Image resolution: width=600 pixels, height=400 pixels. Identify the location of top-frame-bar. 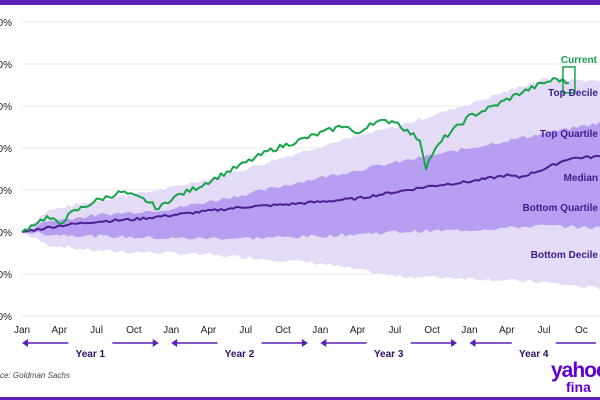
(300, 2).